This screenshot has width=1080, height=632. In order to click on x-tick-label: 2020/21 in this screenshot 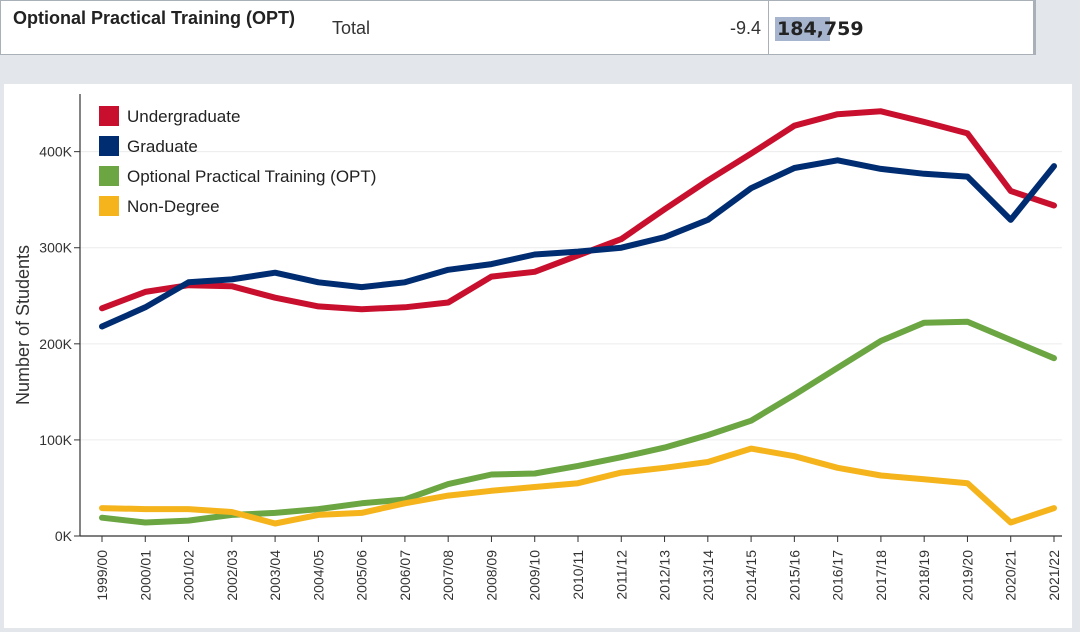, I will do `click(1011, 575)`.